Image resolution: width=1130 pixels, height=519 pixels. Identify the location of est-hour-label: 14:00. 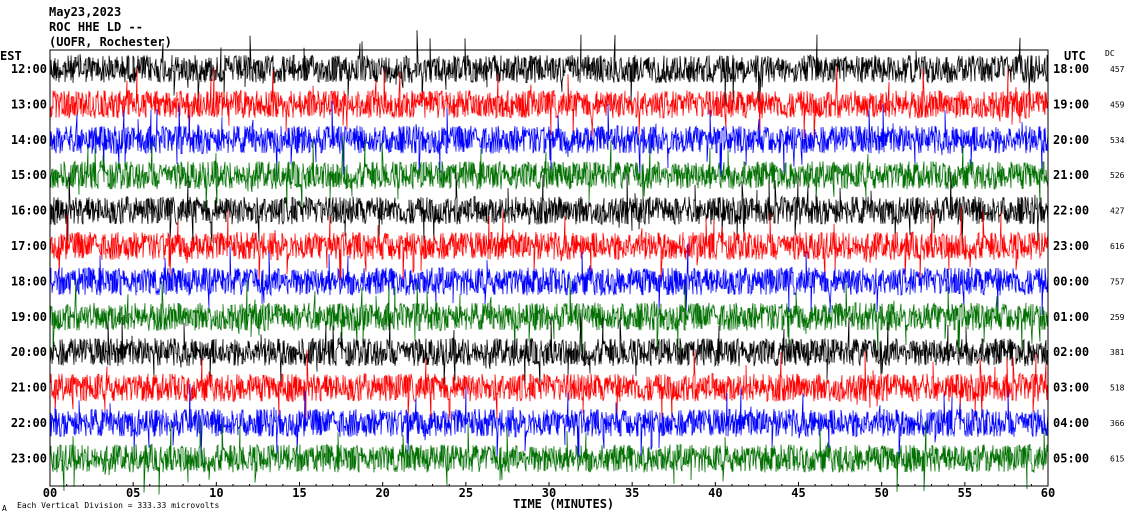
(29, 140).